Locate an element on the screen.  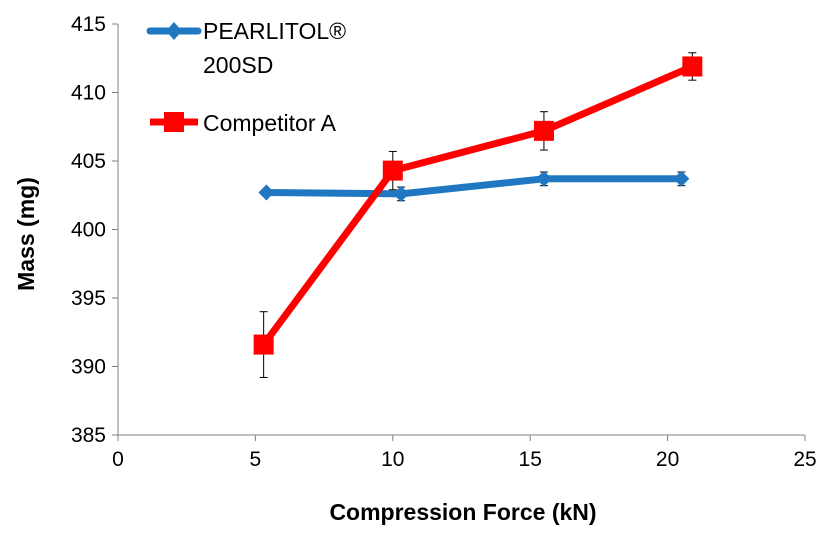
legend-item-pearlitol: PEARLITOL® 200SD is located at coordinates (246, 48).